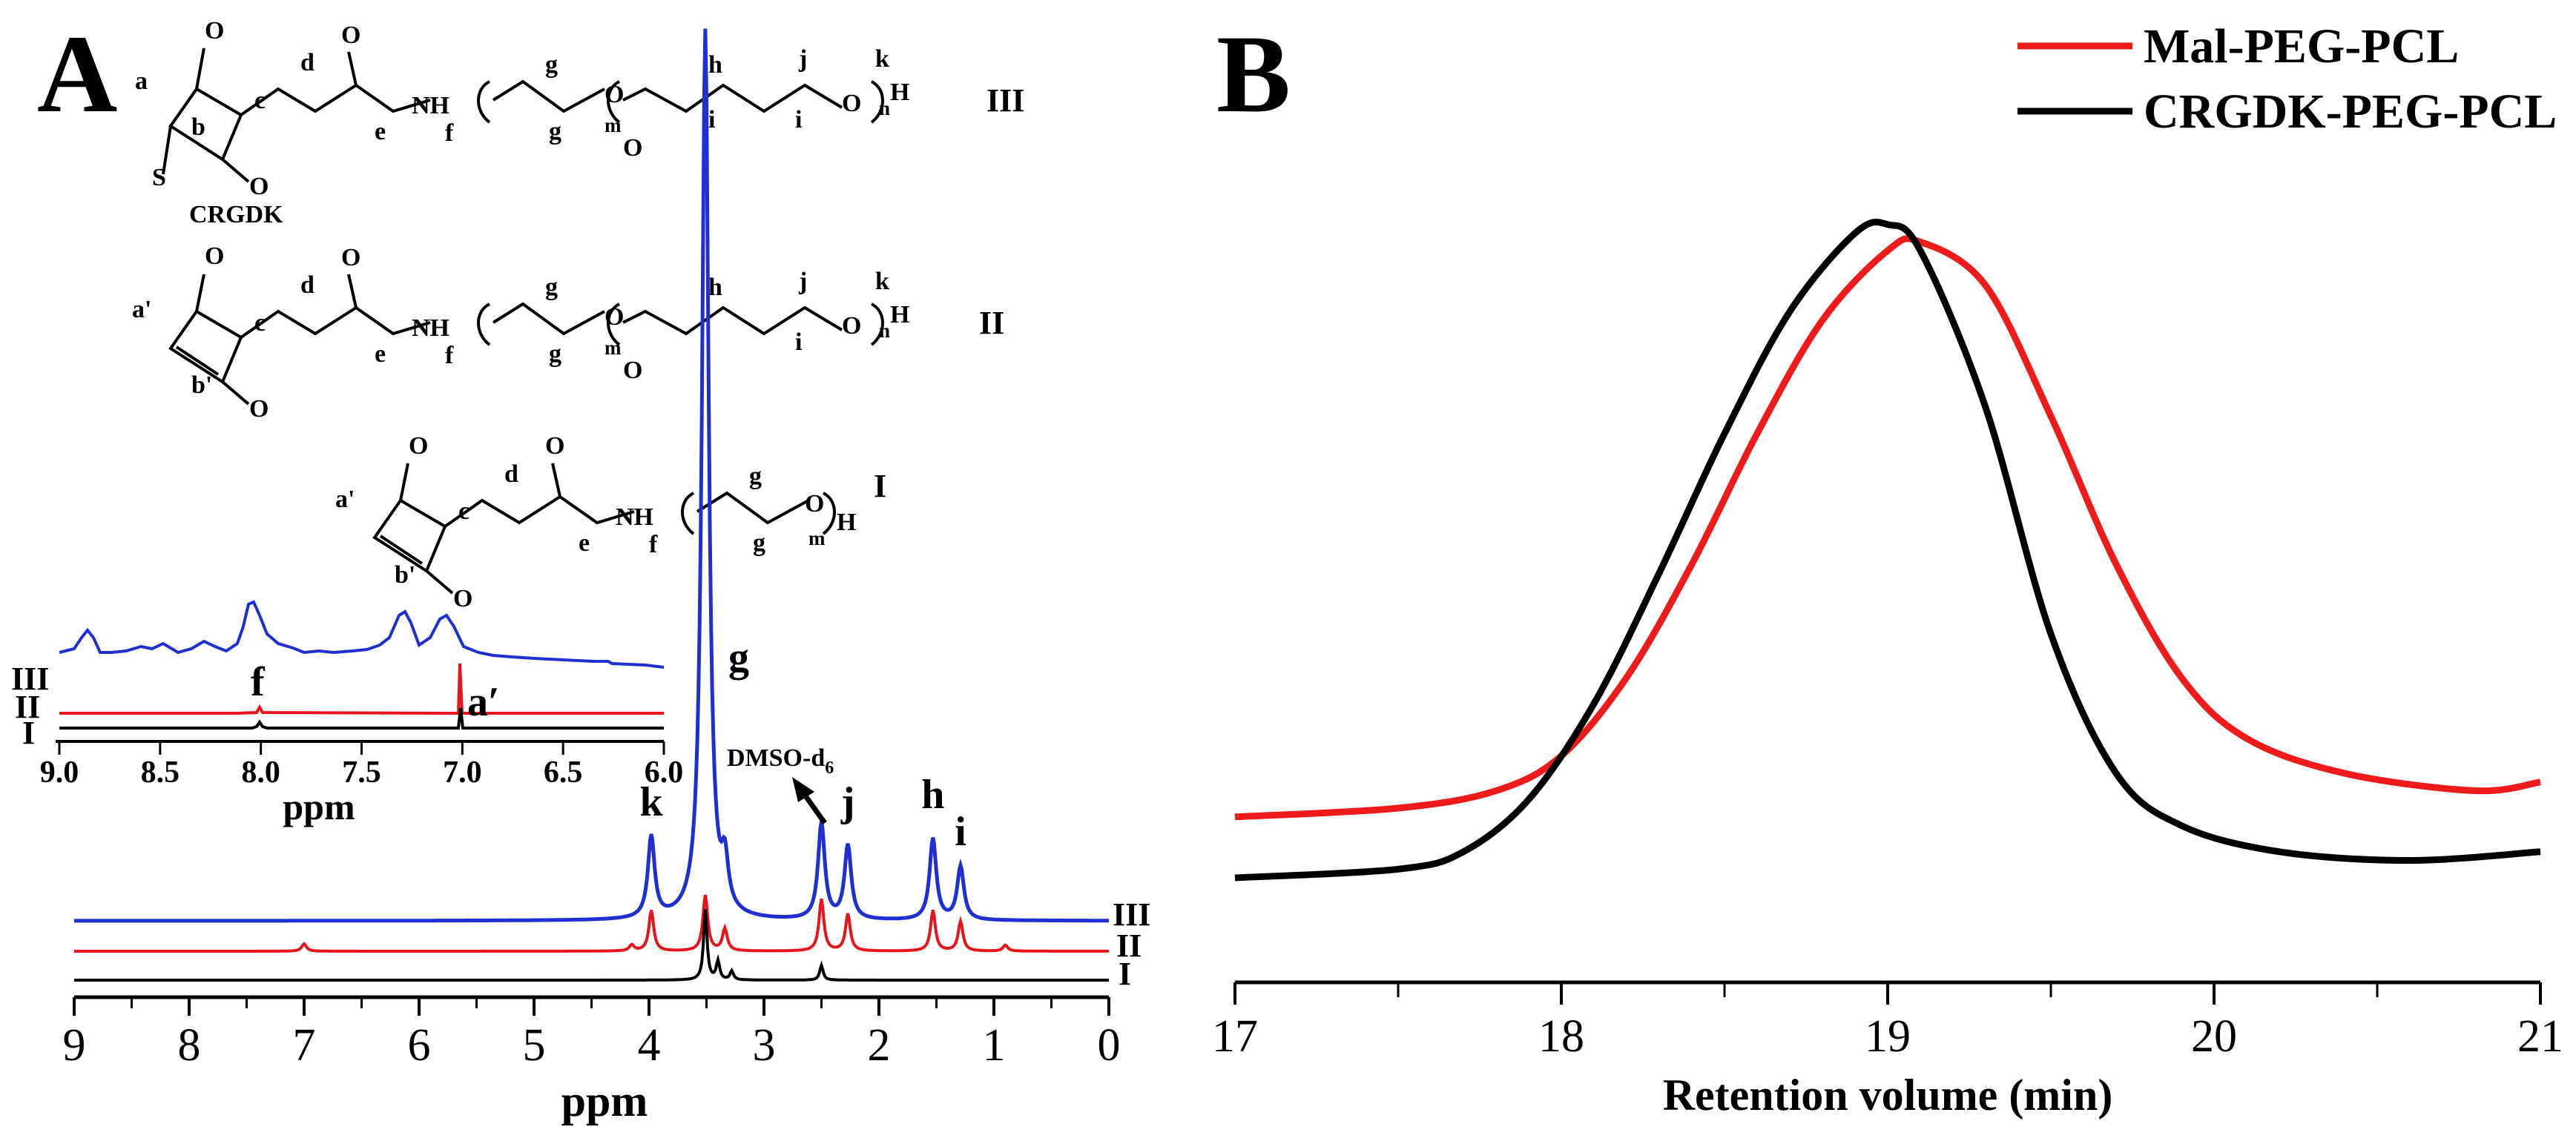 The width and height of the screenshot is (2576, 1144). I want to click on nmr-trace-i, so click(591, 945).